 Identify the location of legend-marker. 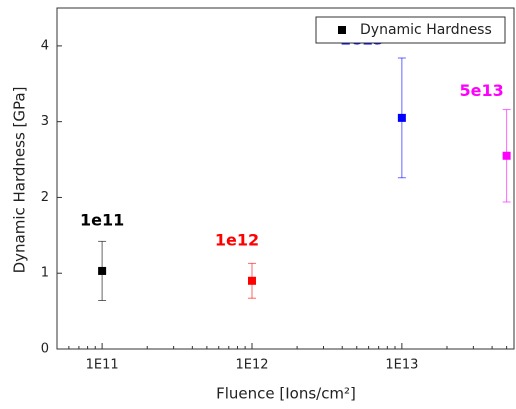
(342, 30).